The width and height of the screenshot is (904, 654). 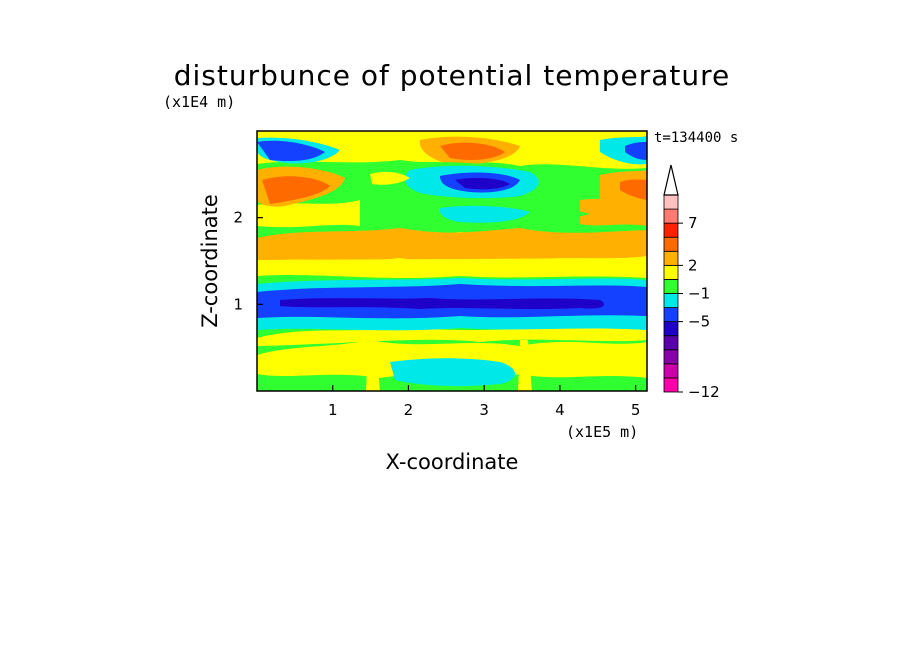 What do you see at coordinates (560, 410) in the screenshot?
I see `x-tick-label: 4` at bounding box center [560, 410].